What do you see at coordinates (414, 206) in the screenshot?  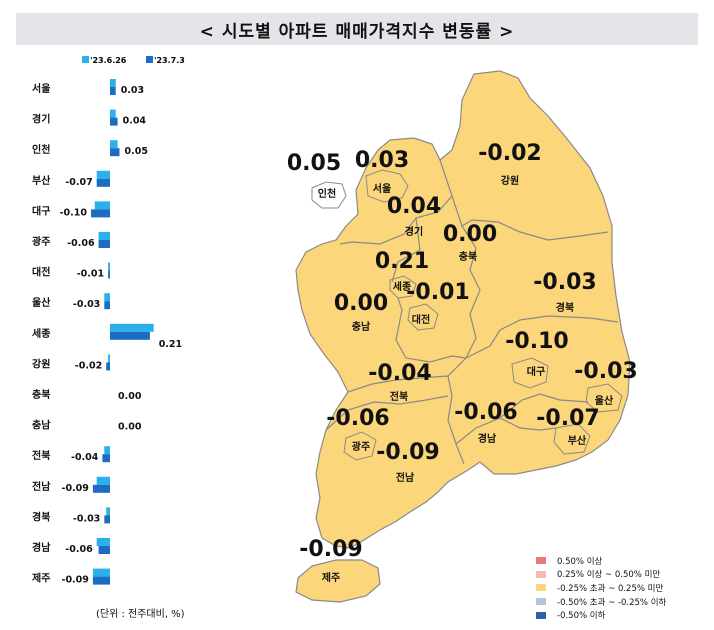 I see `map-value: 0.04` at bounding box center [414, 206].